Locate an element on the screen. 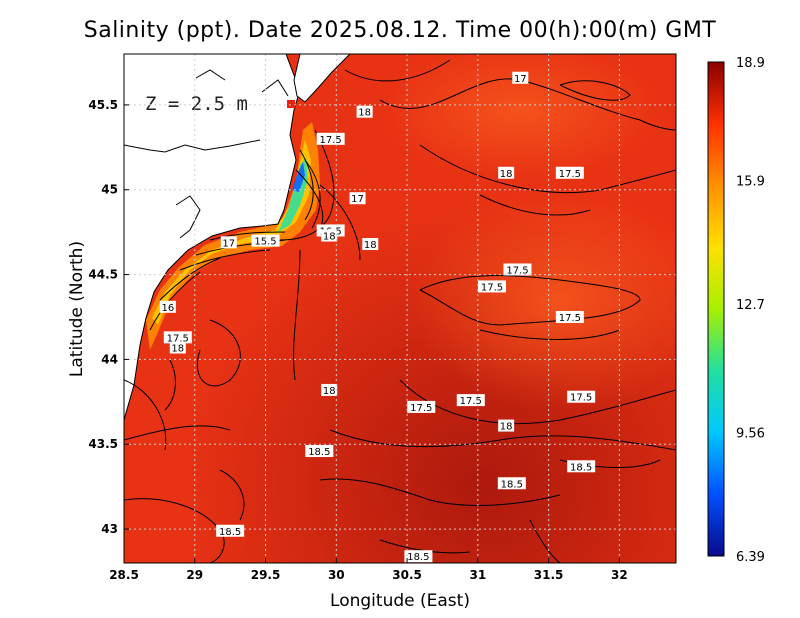 This screenshot has height=618, width=800. colorbar is located at coordinates (716, 309).